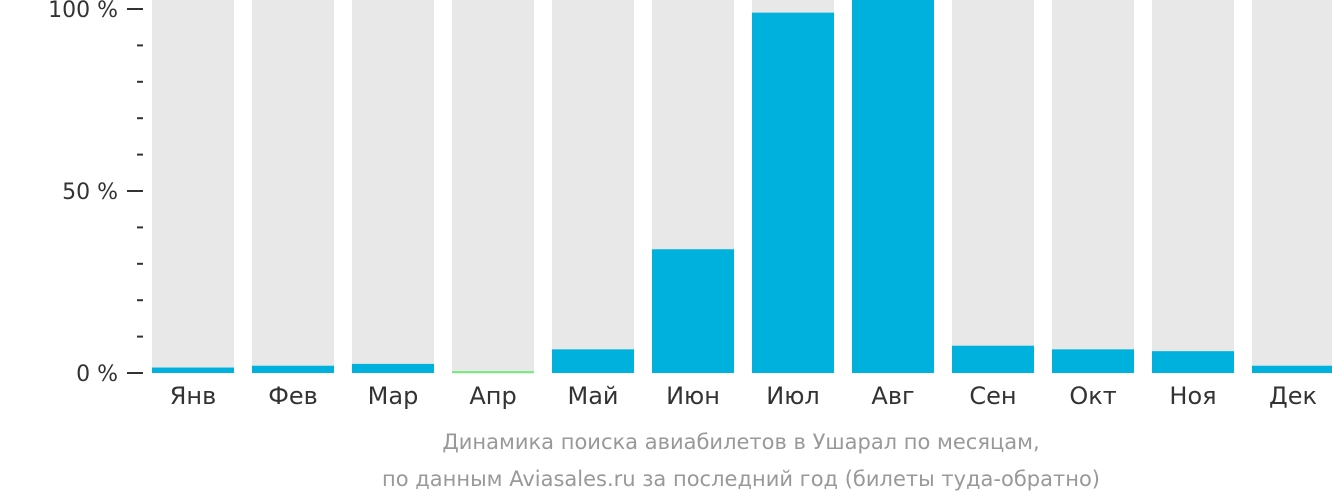  I want to click on y-axis: 0 % 50 % 100 %, so click(95, 193).